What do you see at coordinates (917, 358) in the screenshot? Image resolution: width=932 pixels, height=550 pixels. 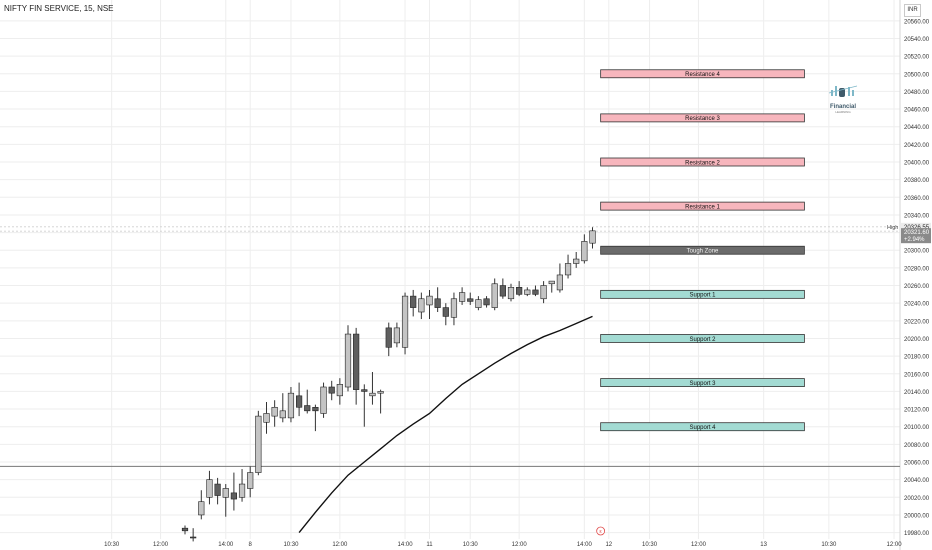 I see `y-tick-label: 20180.00` at bounding box center [917, 358].